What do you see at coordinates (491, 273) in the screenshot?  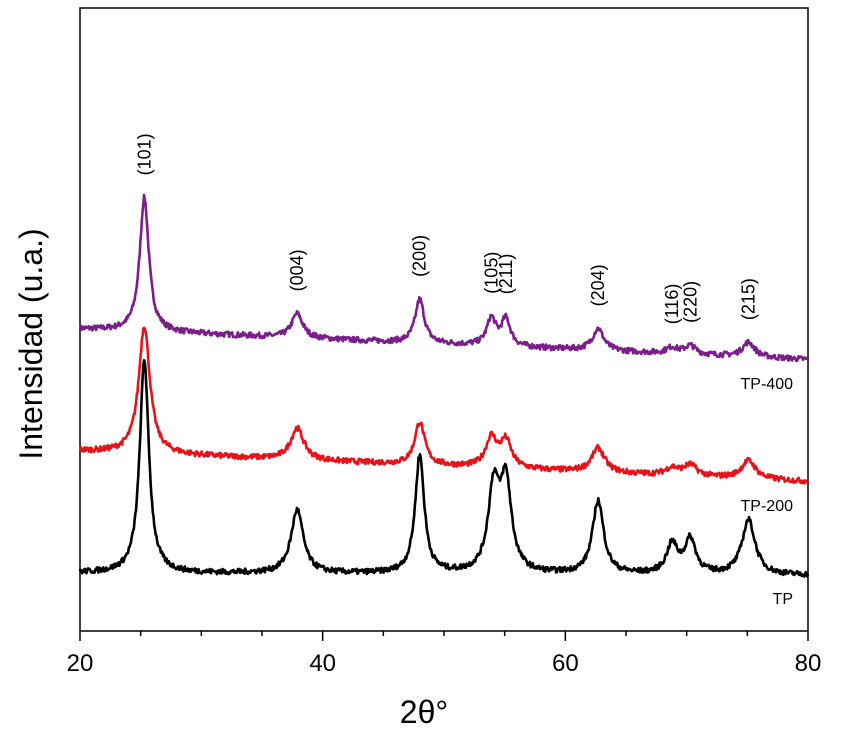 I see `peak-label: (105)` at bounding box center [491, 273].